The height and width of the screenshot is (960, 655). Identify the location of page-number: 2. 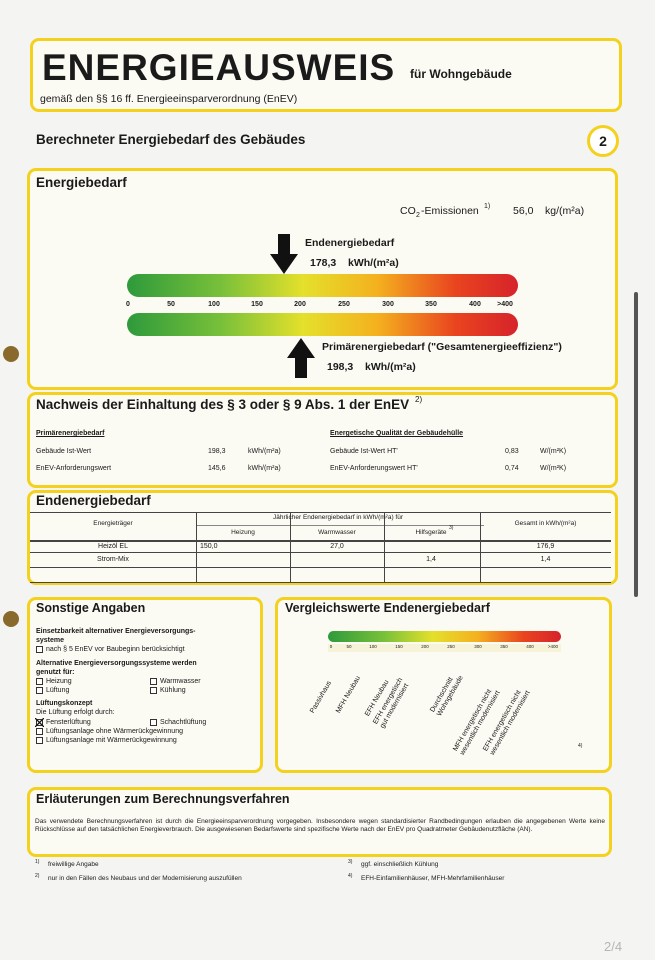
(603, 141).